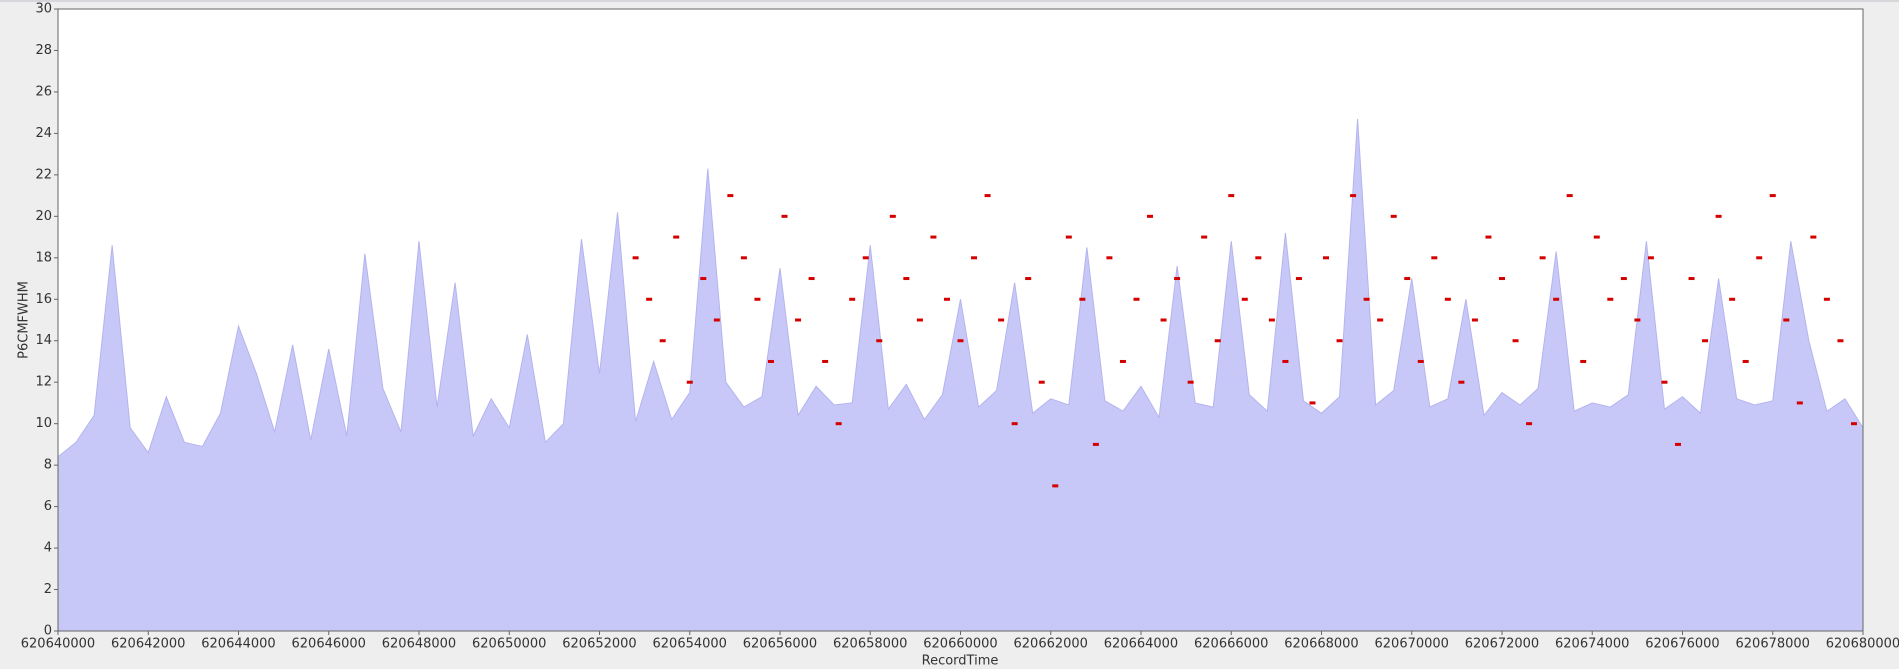 This screenshot has height=669, width=1899. What do you see at coordinates (599, 644) in the screenshot?
I see `x-tick-label: 620652000` at bounding box center [599, 644].